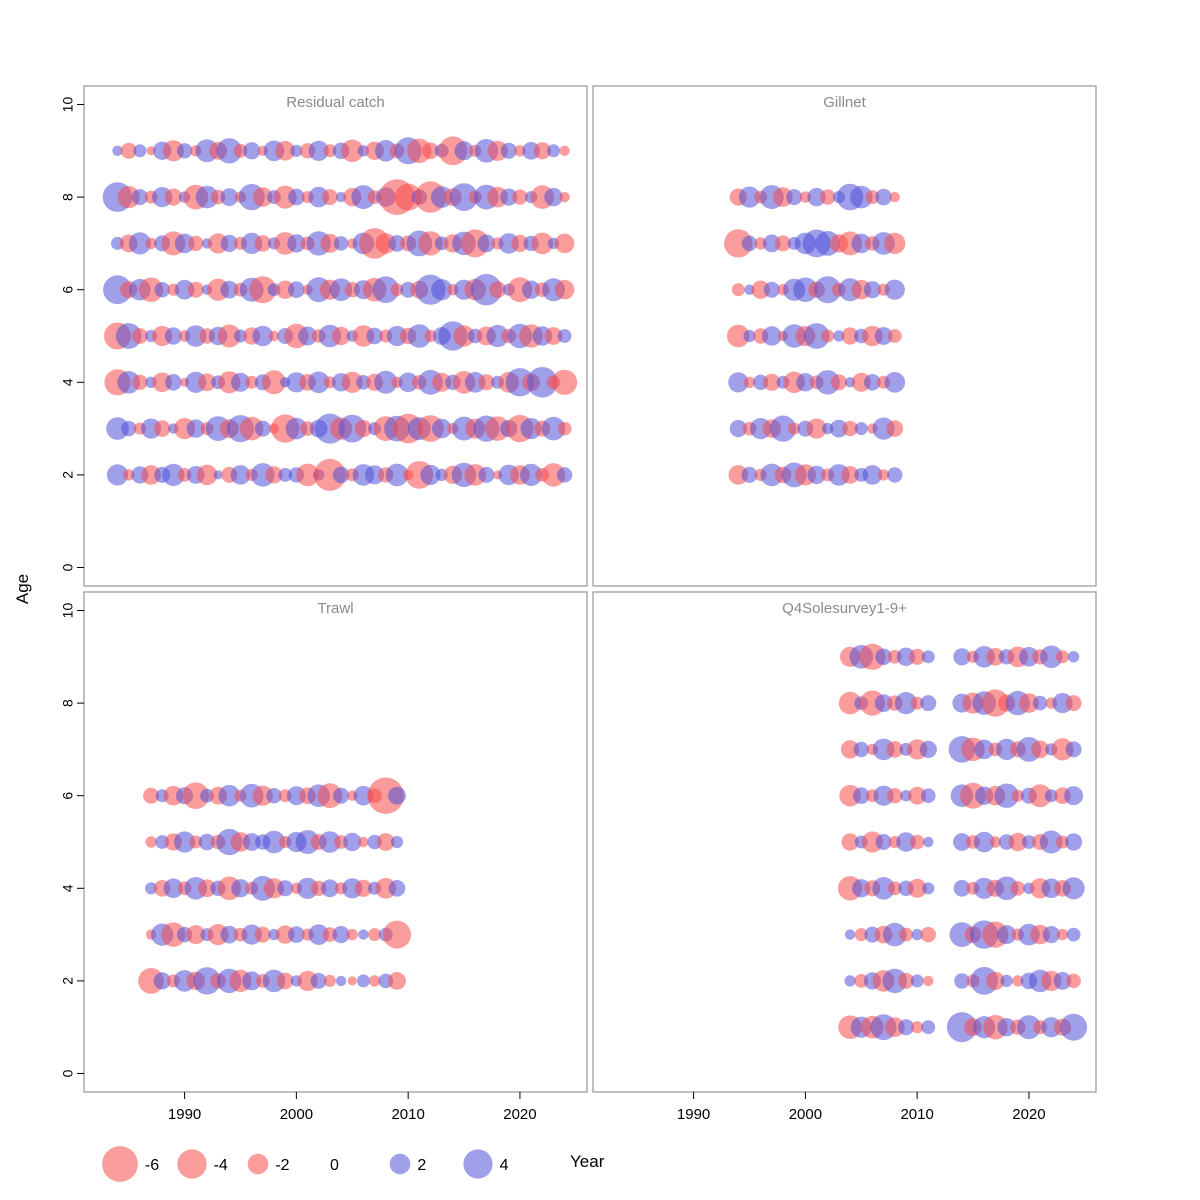  What do you see at coordinates (504, 1165) in the screenshot?
I see `legend-label: 4` at bounding box center [504, 1165].